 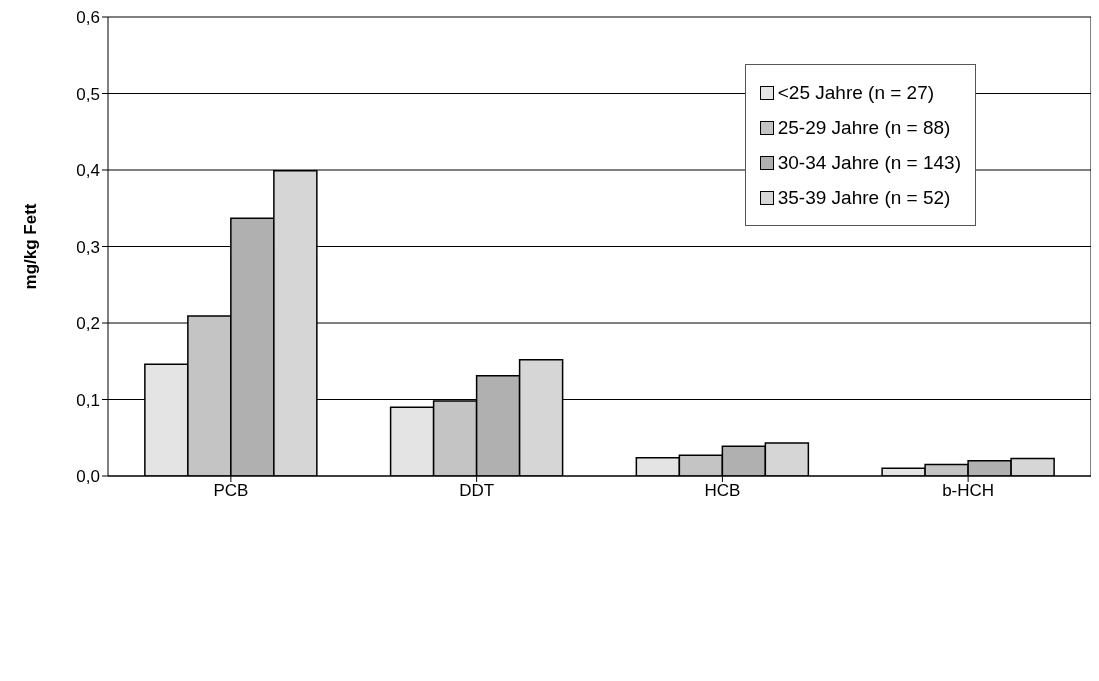 I want to click on y-tick-label: 0,6, so click(x=88, y=18).